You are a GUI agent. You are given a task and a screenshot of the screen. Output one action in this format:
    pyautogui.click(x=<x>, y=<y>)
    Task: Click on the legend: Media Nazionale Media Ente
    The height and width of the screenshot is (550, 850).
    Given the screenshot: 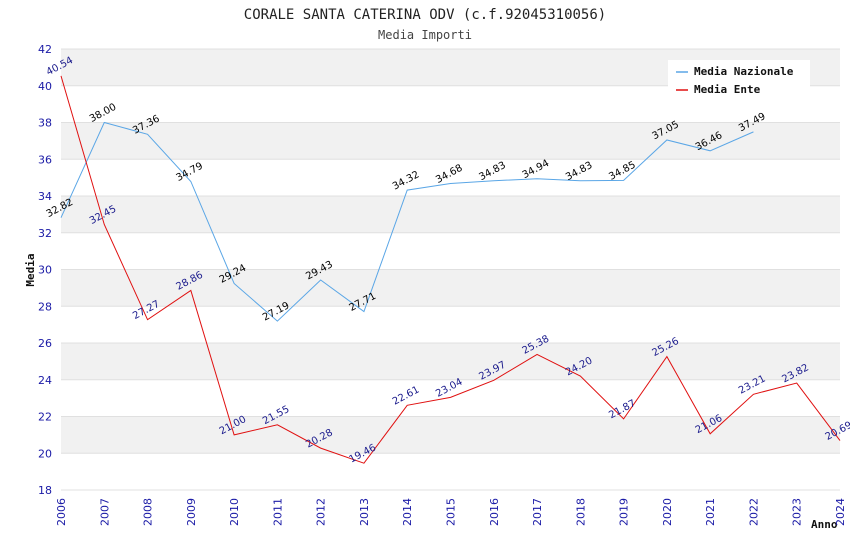 What is the action you would take?
    pyautogui.click(x=739, y=80)
    